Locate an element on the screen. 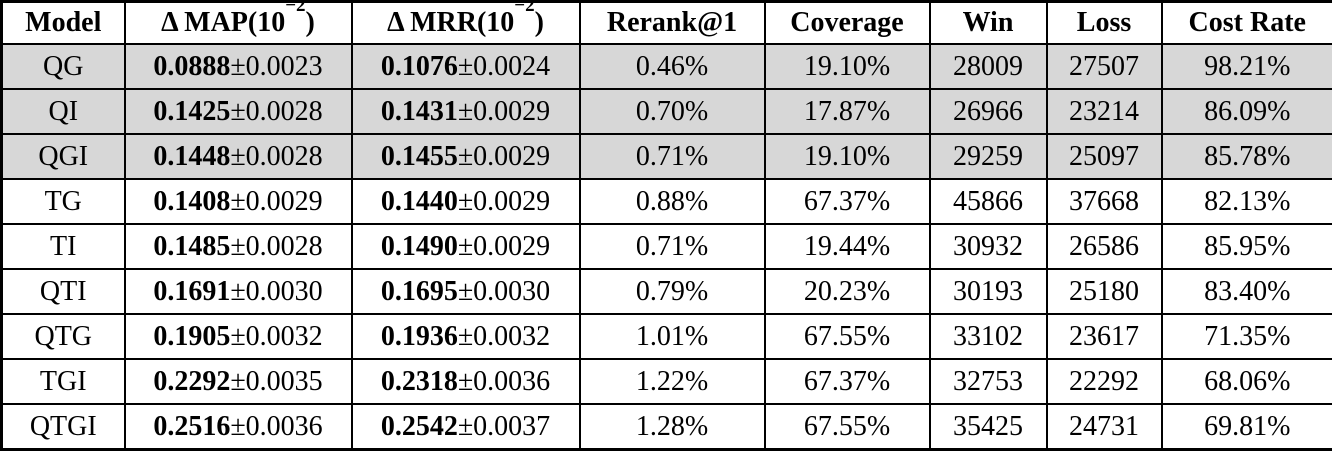 This screenshot has width=1332, height=453. loss-cell: 23617 is located at coordinates (1104, 336).